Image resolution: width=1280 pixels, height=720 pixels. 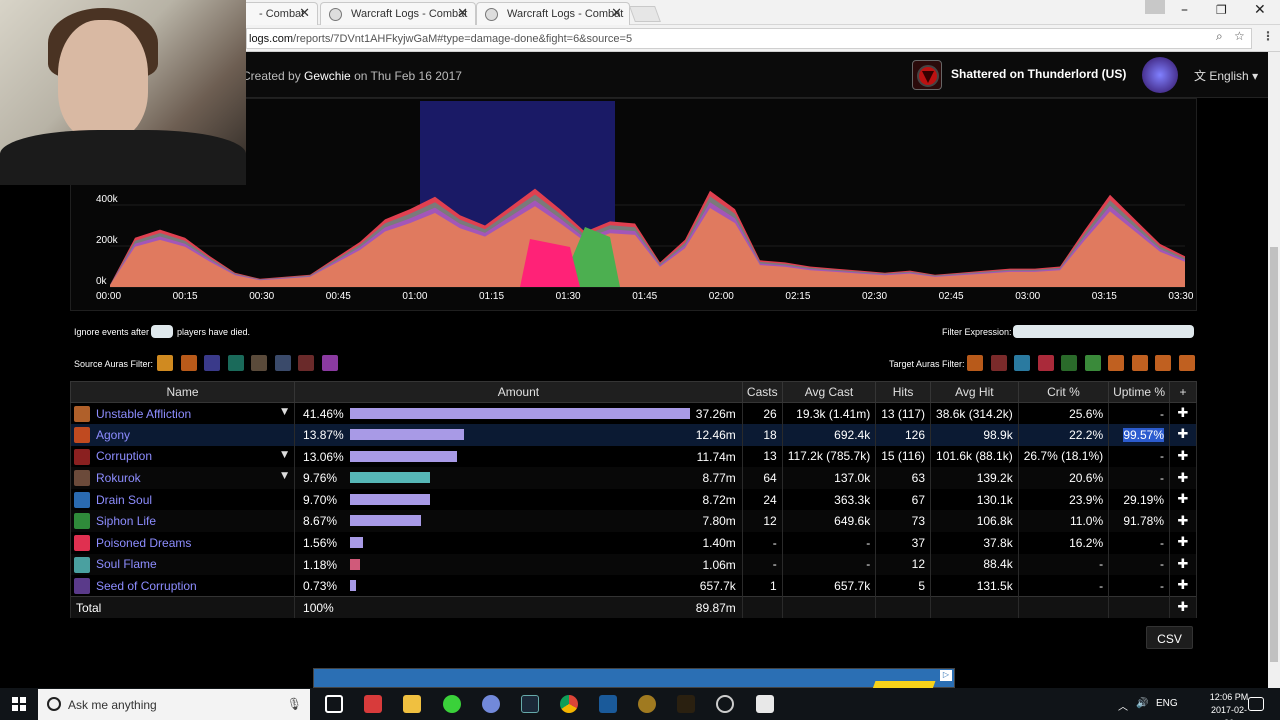 What do you see at coordinates (1167, 703) in the screenshot?
I see `input-language: ENG` at bounding box center [1167, 703].